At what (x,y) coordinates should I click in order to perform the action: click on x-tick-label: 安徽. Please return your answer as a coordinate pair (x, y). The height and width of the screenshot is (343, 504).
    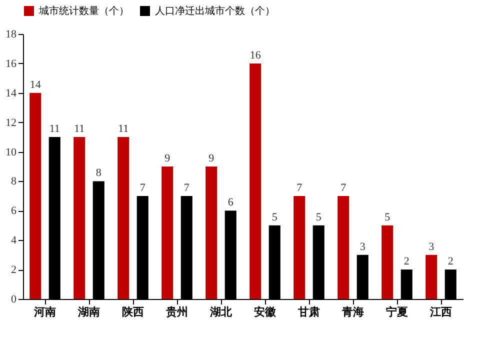
    Looking at the image, I should click on (265, 312).